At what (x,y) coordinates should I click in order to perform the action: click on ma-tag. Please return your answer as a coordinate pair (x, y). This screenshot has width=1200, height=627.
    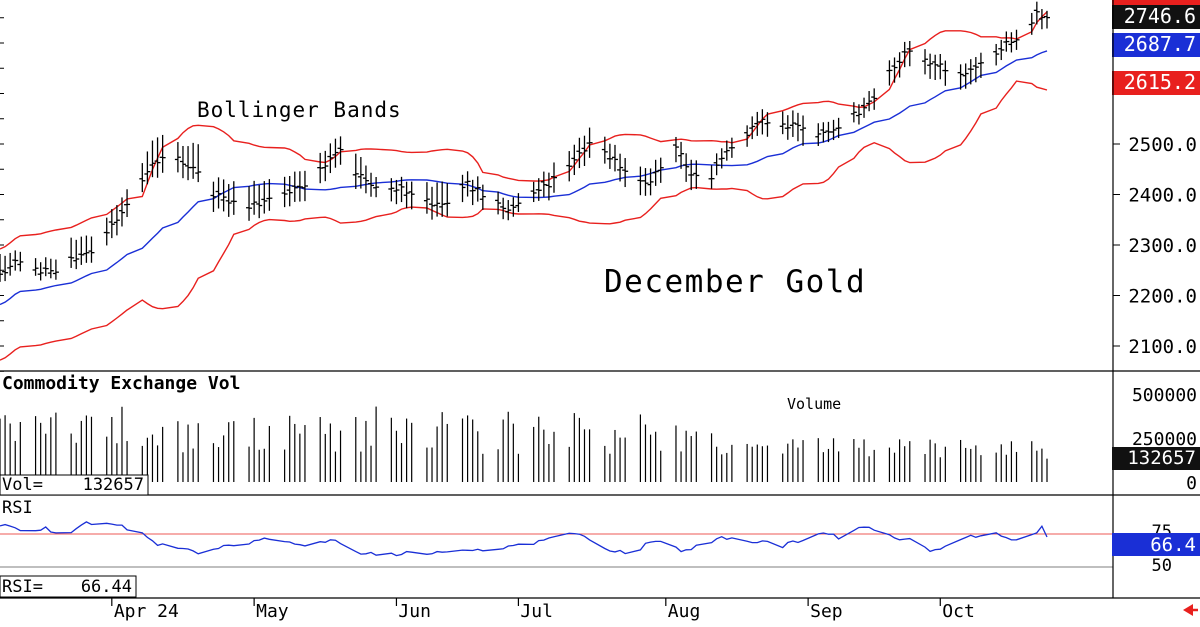
    Looking at the image, I should click on (1156, 45).